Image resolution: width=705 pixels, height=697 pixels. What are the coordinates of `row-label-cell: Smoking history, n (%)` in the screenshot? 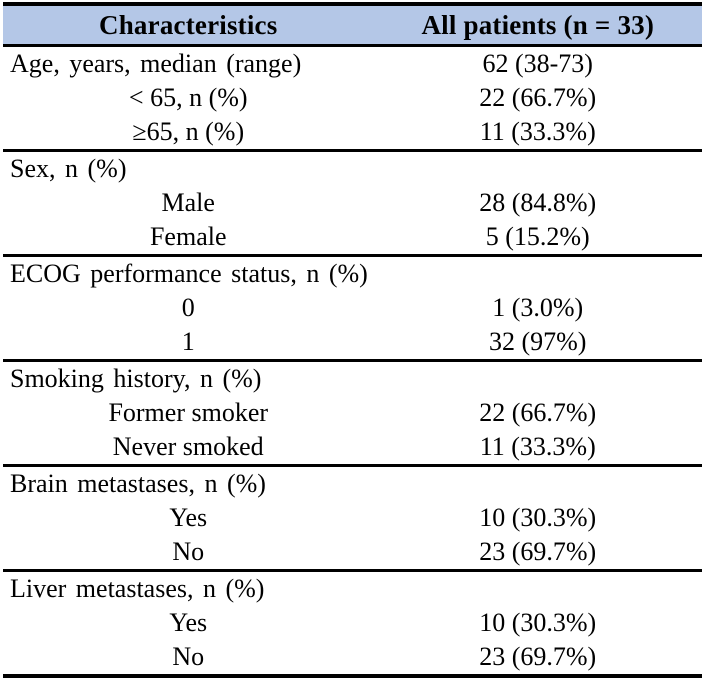 It's located at (188, 377).